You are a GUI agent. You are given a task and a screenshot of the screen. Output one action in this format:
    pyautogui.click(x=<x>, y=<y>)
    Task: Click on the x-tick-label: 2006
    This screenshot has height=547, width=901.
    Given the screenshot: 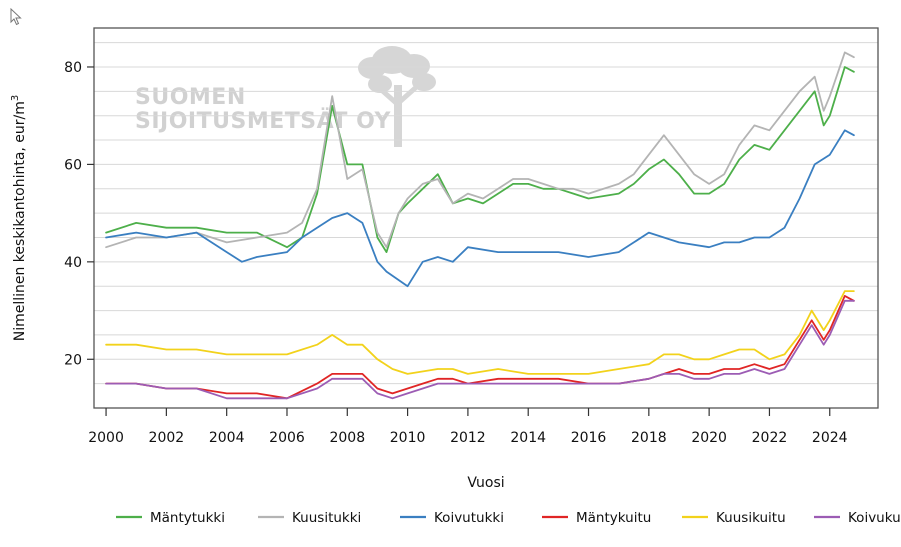 What is the action you would take?
    pyautogui.click(x=287, y=438)
    